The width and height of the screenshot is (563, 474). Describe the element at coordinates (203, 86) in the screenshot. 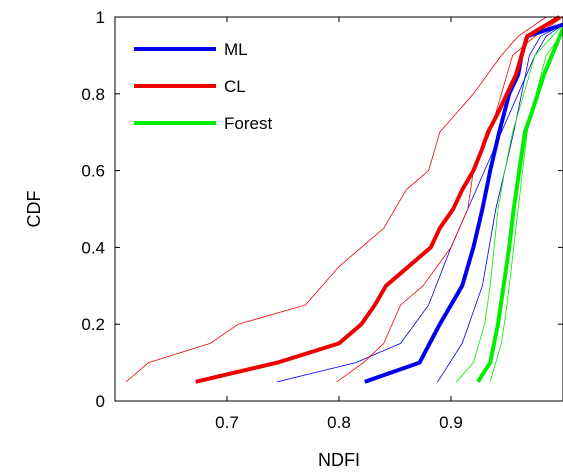

I see `legend: ML CL Forest` at that location.